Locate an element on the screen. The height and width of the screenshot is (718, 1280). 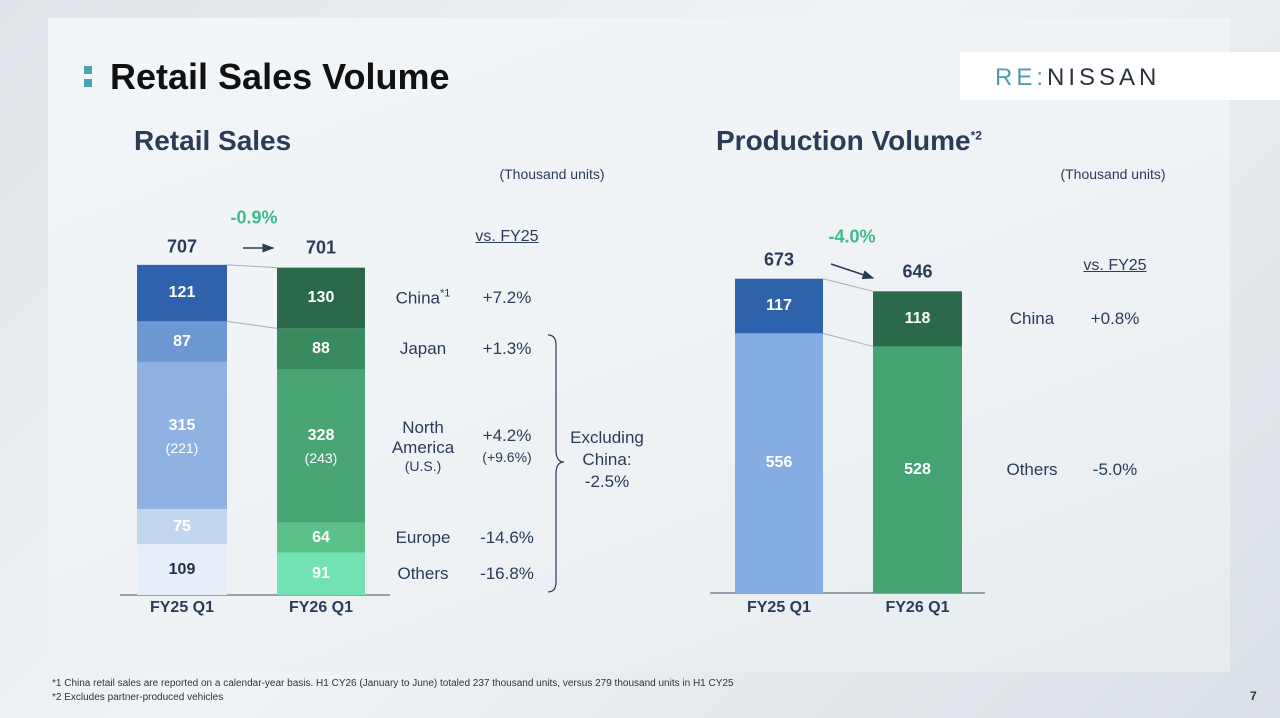
total-label: 646 is located at coordinates (917, 271).